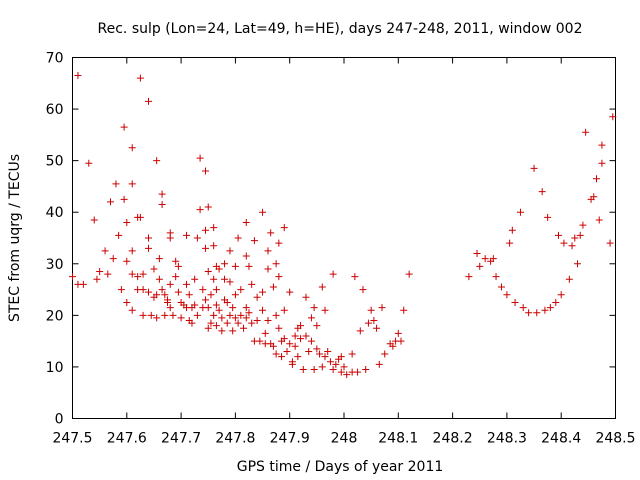  I want to click on x-tick-label: 248.5, so click(615, 439).